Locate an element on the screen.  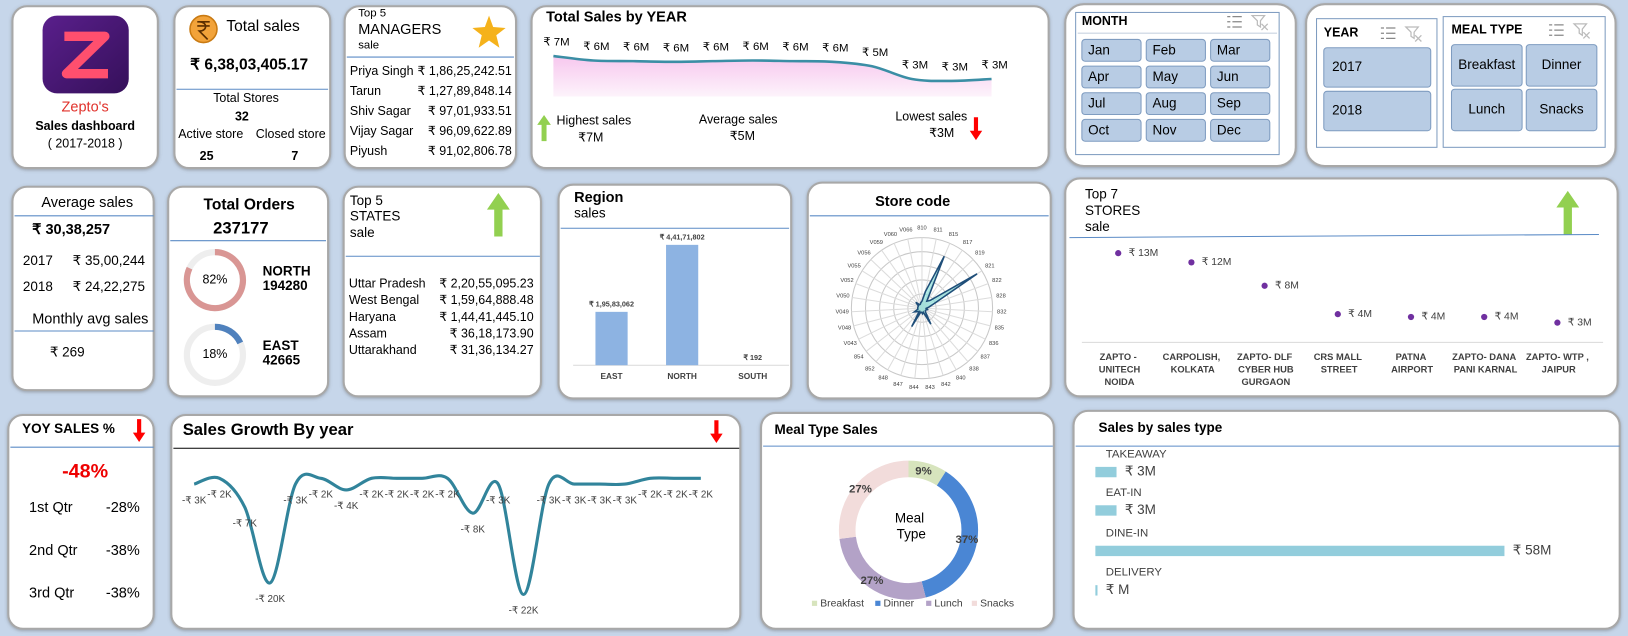
label: Active store is located at coordinates (210, 134).